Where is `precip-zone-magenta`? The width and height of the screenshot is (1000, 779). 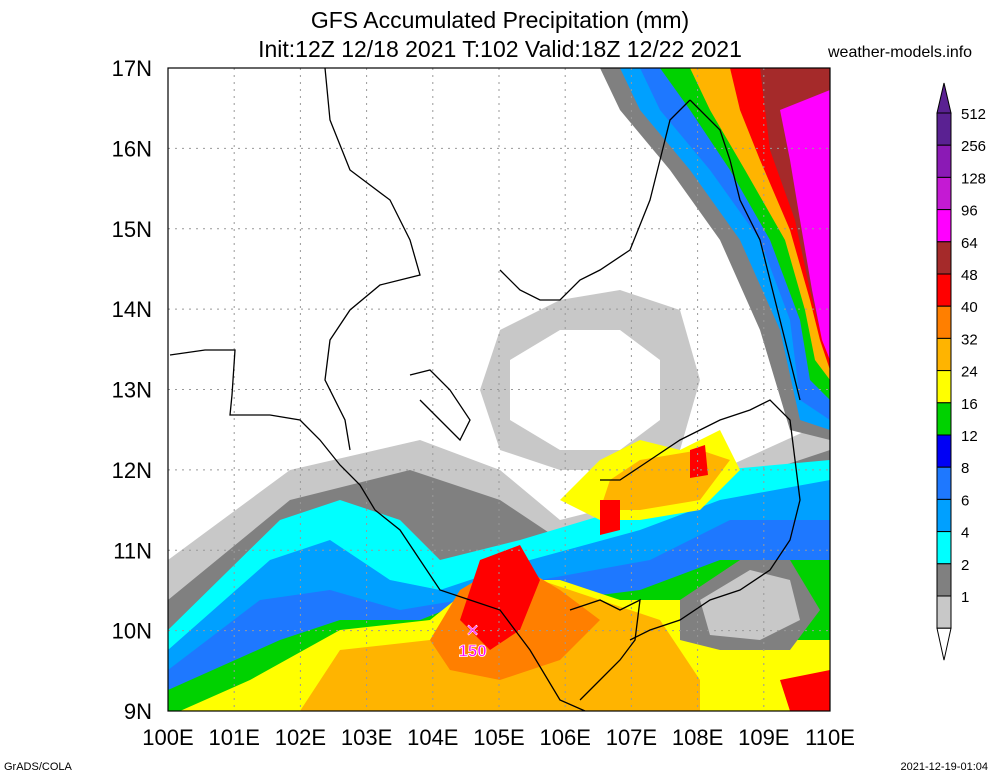
precip-zone-magenta is located at coordinates (805, 225).